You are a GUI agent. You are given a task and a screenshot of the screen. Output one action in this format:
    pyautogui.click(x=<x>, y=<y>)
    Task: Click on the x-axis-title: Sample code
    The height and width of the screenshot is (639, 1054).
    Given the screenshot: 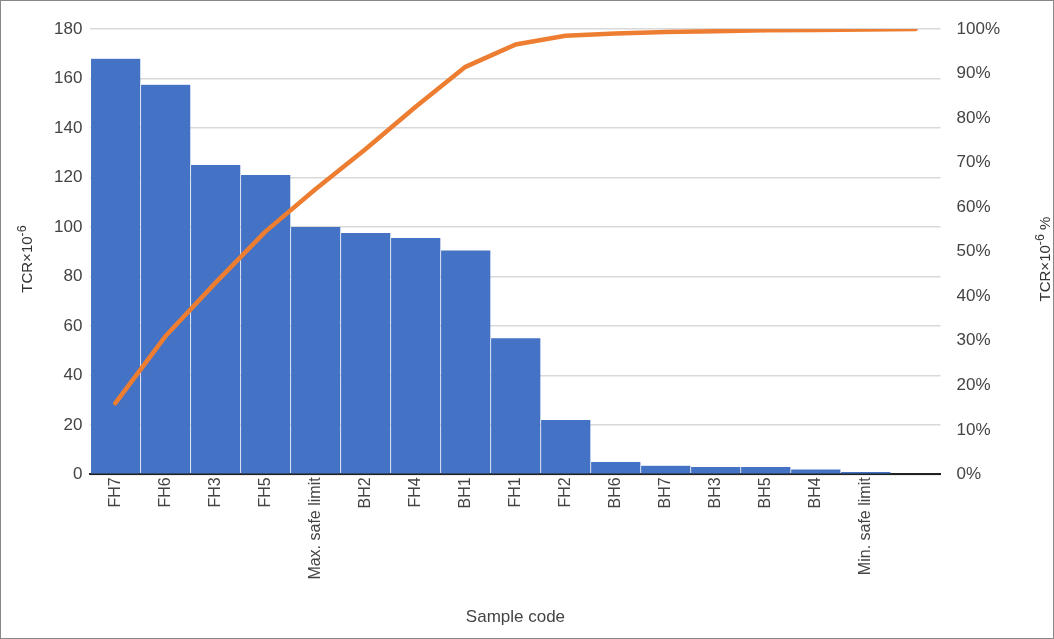 What is the action you would take?
    pyautogui.click(x=515, y=617)
    